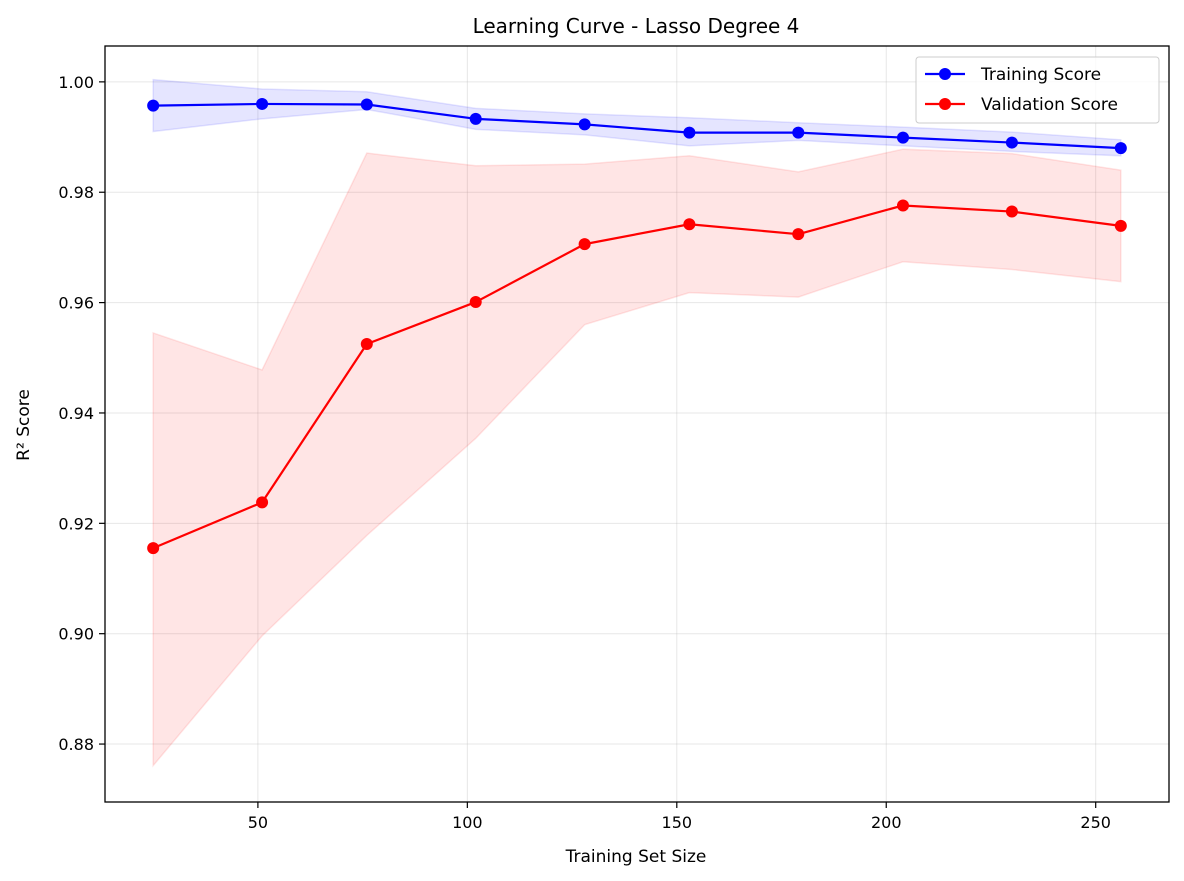 The height and width of the screenshot is (881, 1184). What do you see at coordinates (76, 523) in the screenshot?
I see `y-tick-label: 0.92` at bounding box center [76, 523].